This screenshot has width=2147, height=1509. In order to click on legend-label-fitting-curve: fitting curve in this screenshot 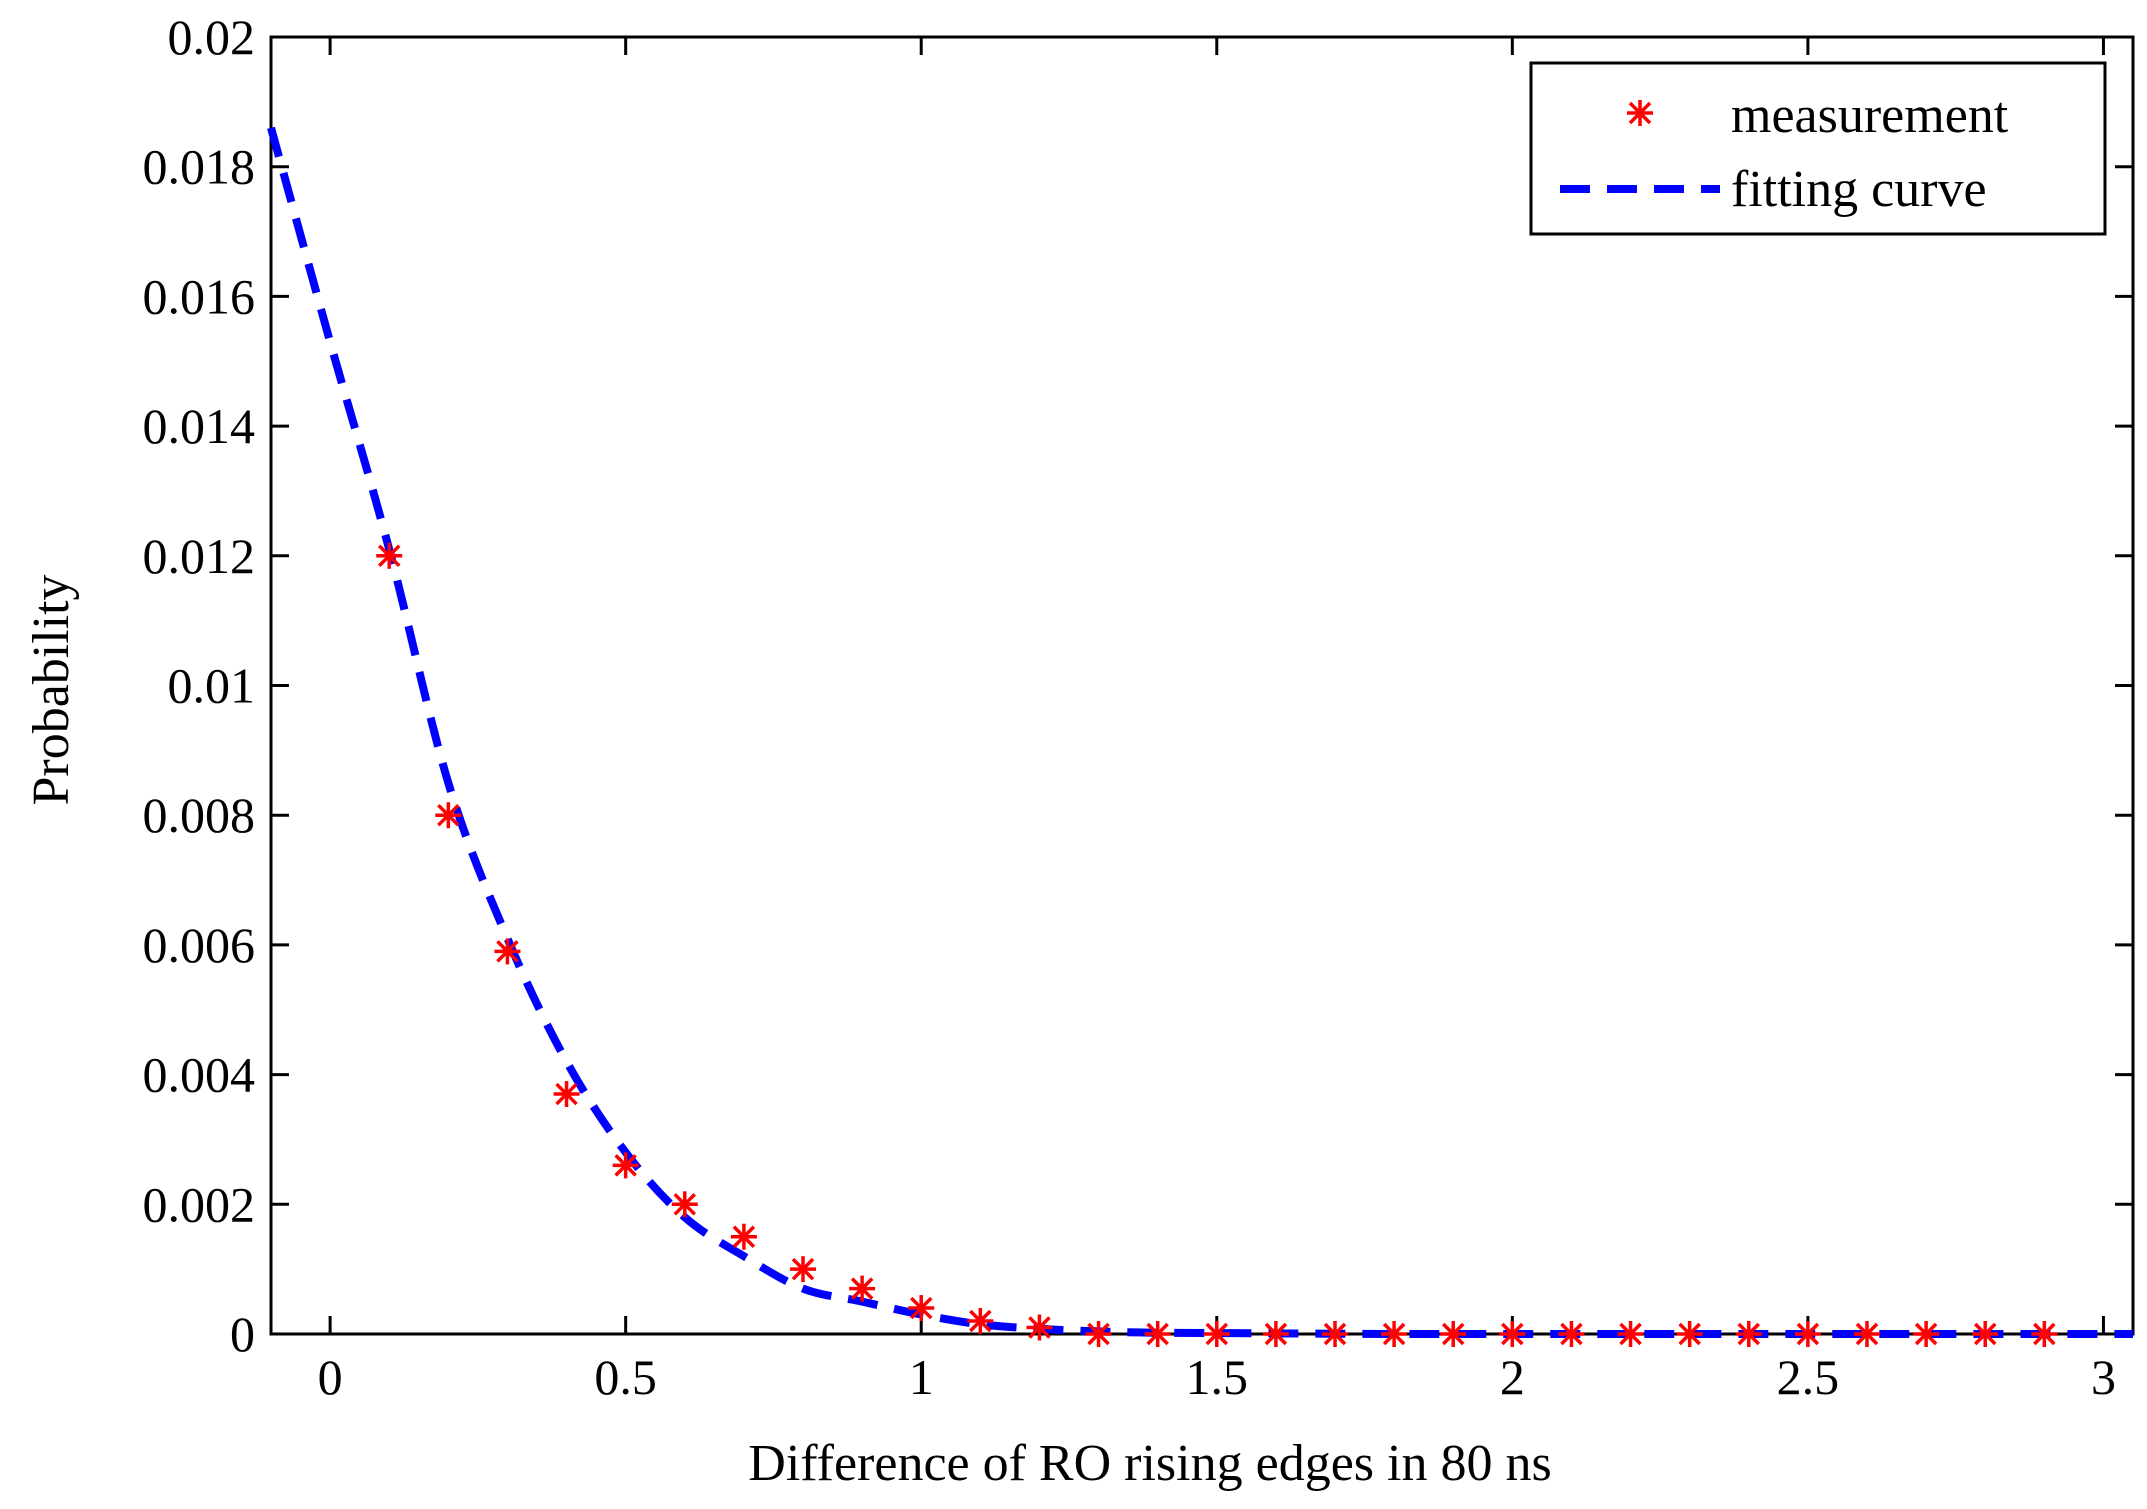, I will do `click(1859, 189)`.